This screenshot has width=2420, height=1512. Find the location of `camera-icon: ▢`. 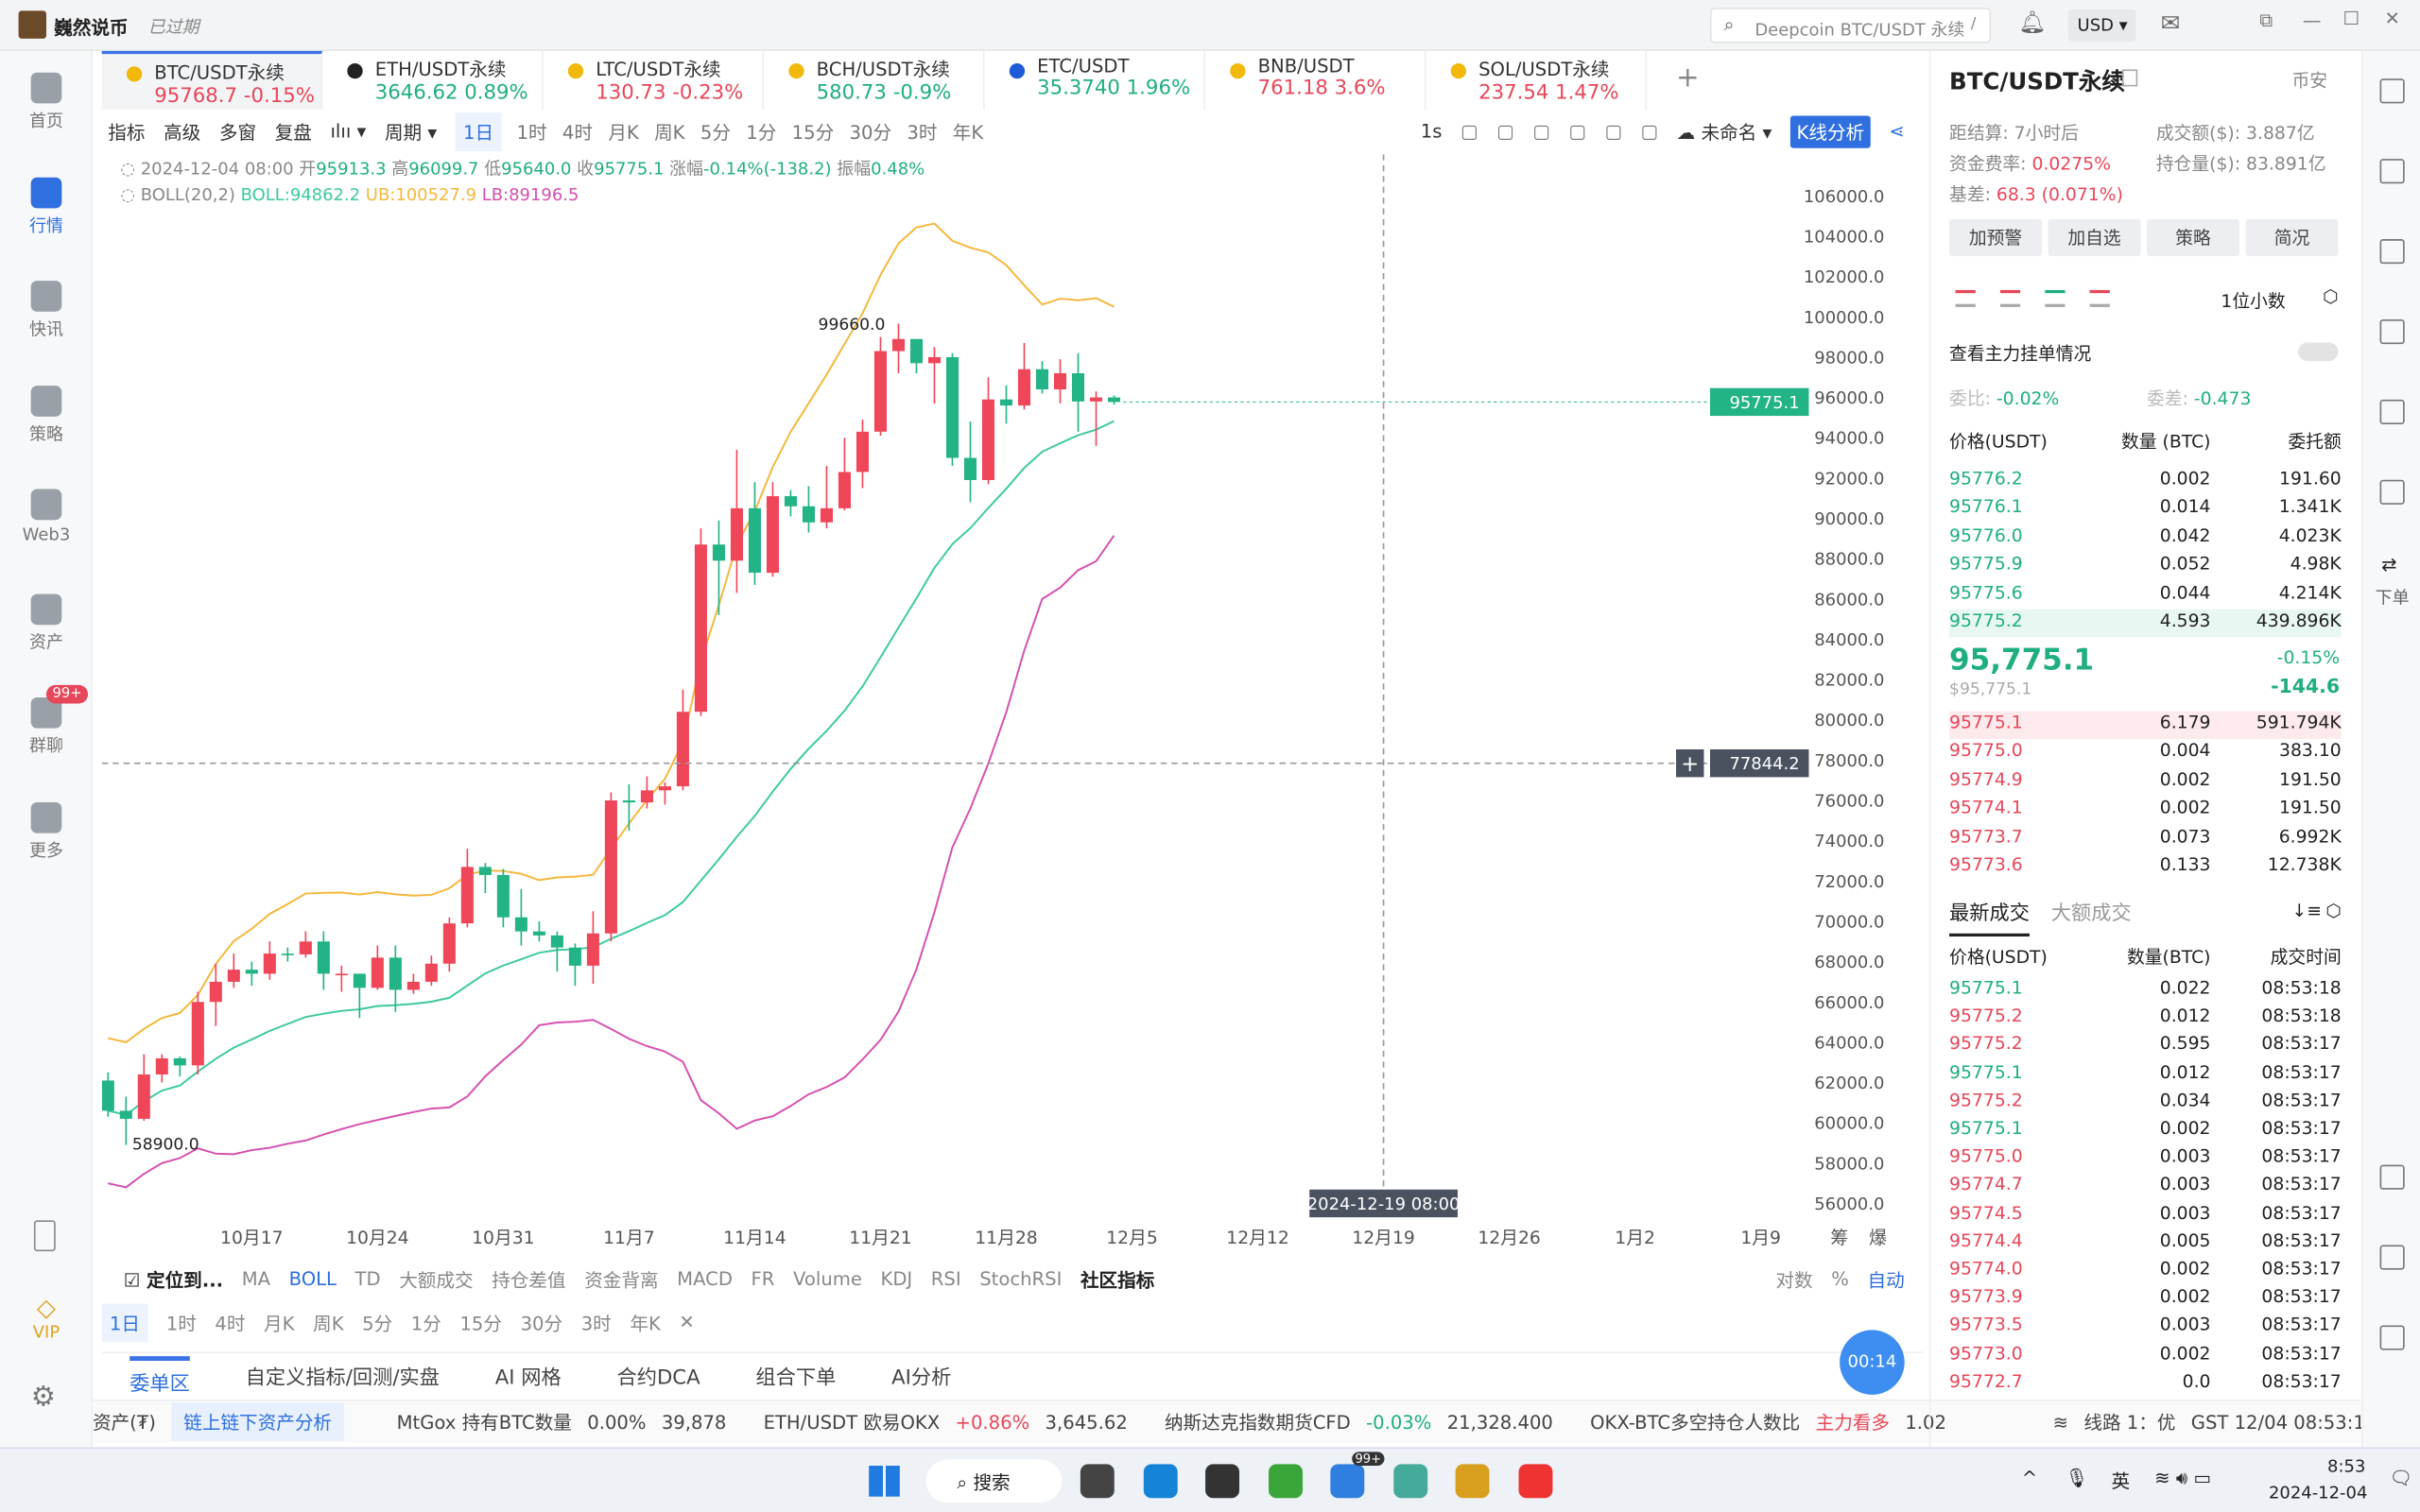

camera-icon: ▢ is located at coordinates (1469, 131).